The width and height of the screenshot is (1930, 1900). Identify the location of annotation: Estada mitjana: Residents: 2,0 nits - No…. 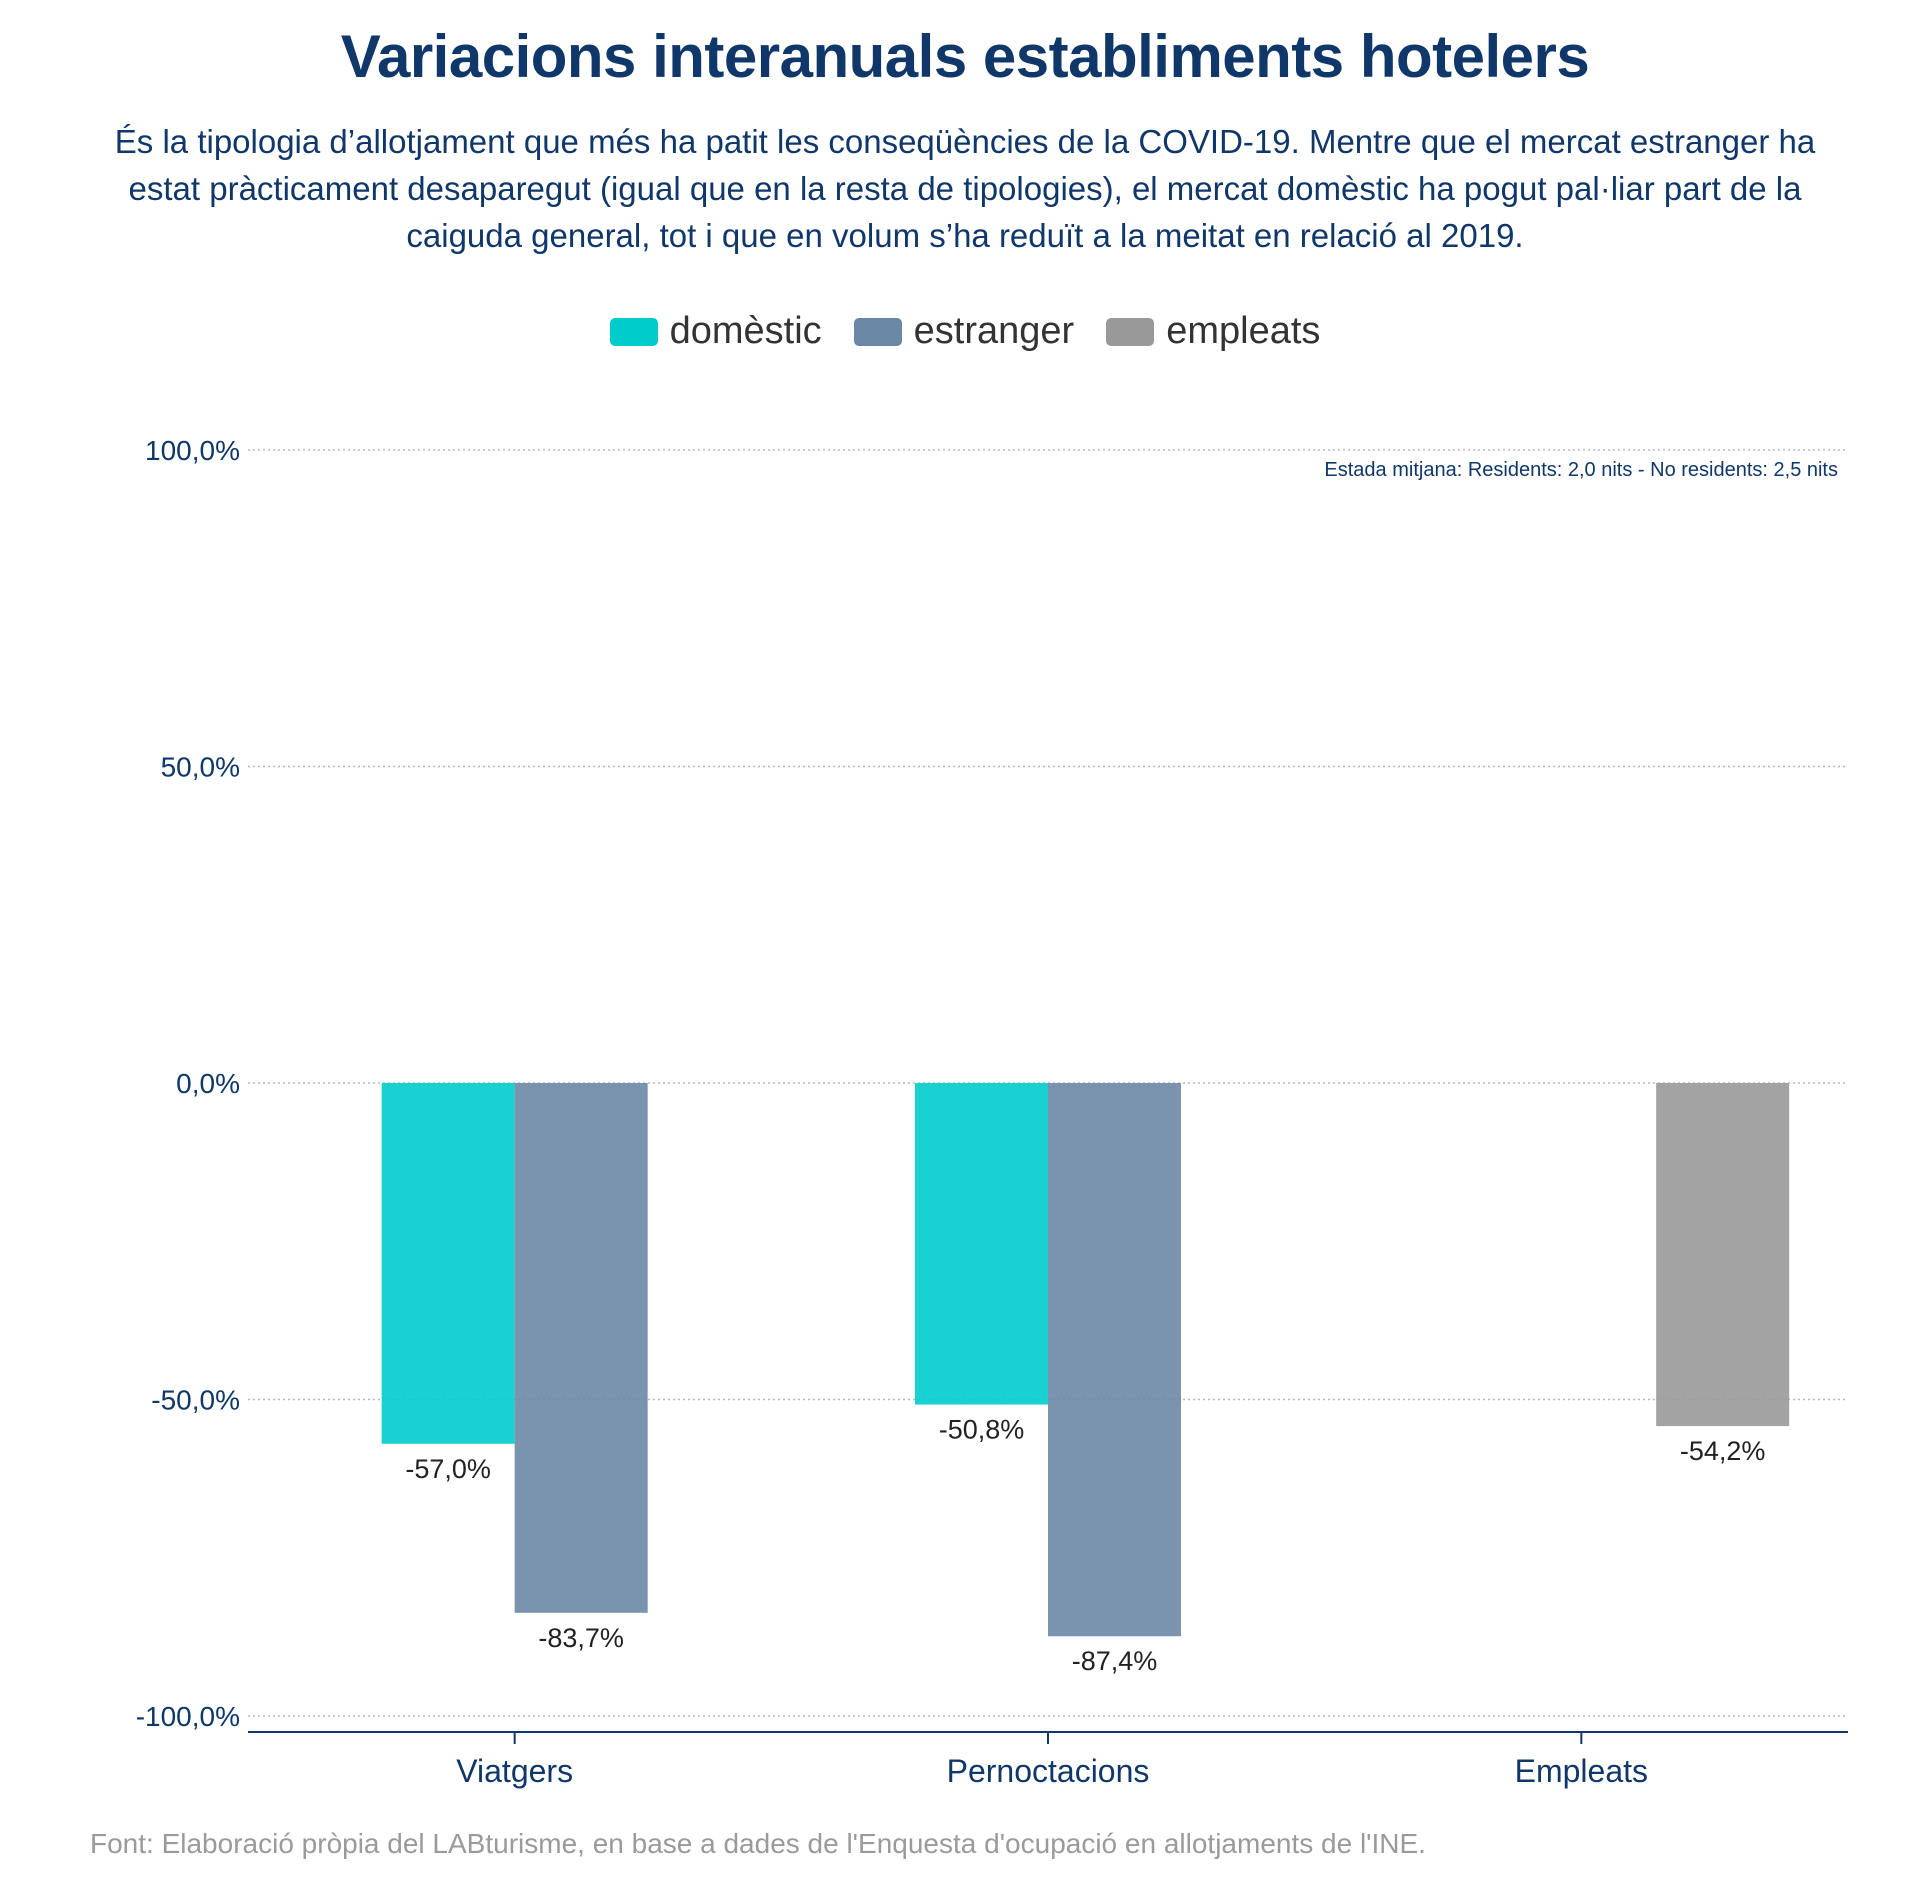
(1581, 470).